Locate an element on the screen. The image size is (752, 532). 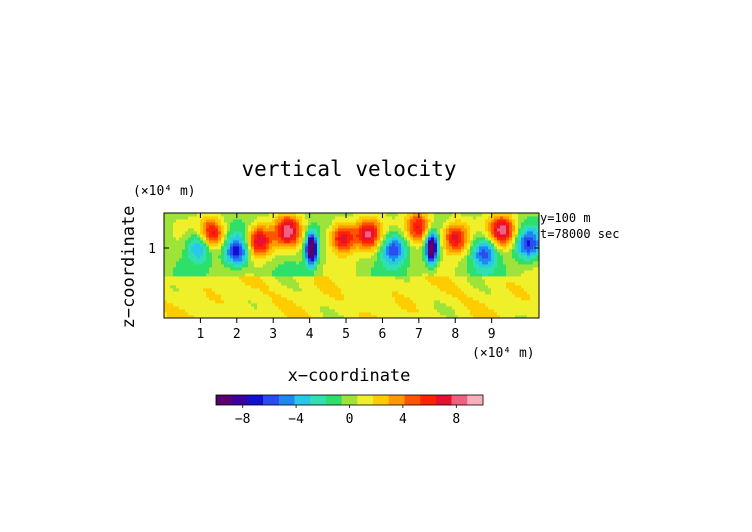
x-tick-label: 1 is located at coordinates (200, 334).